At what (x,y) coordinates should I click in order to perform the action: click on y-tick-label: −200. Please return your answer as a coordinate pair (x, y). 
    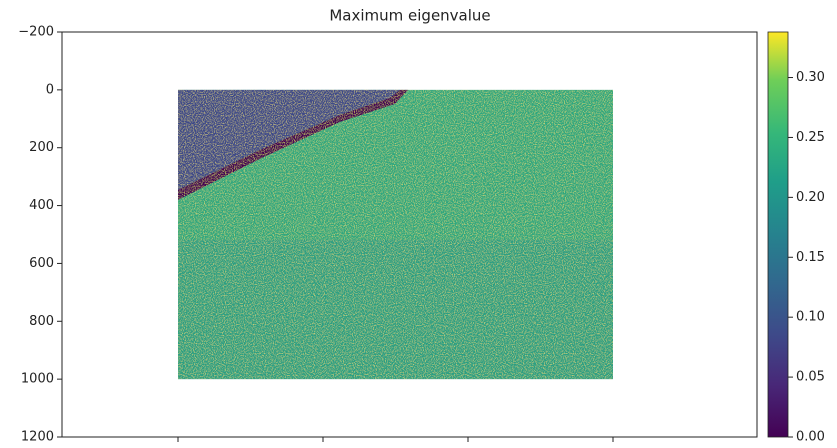
    Looking at the image, I should click on (36, 32).